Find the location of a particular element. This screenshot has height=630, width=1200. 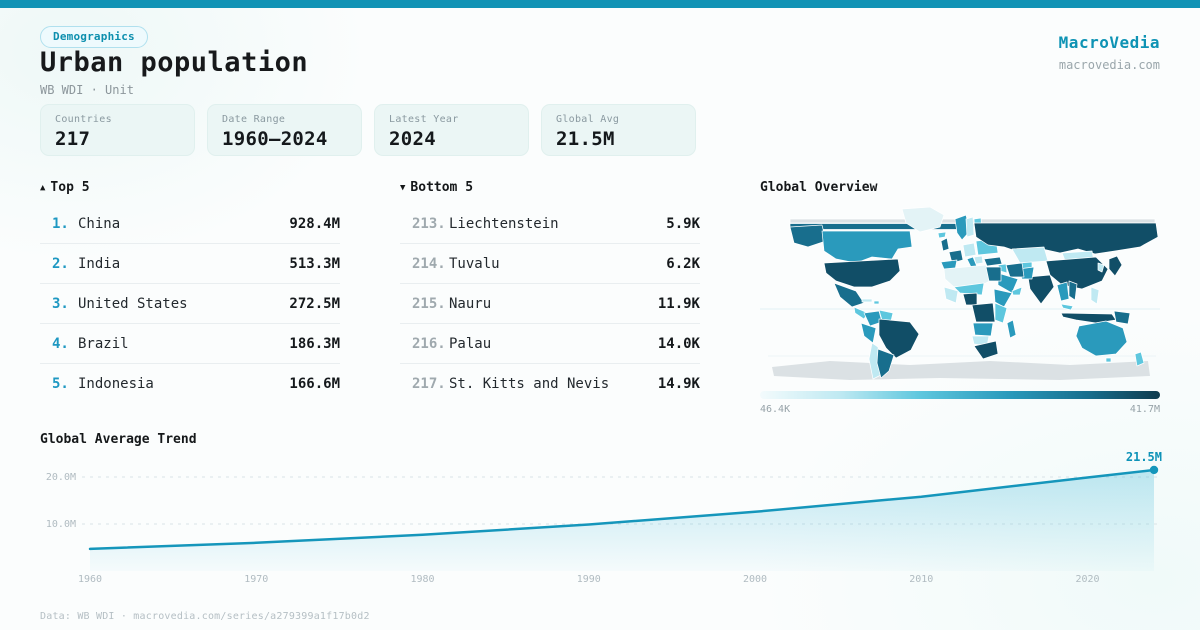

region-france is located at coordinates (956, 256).